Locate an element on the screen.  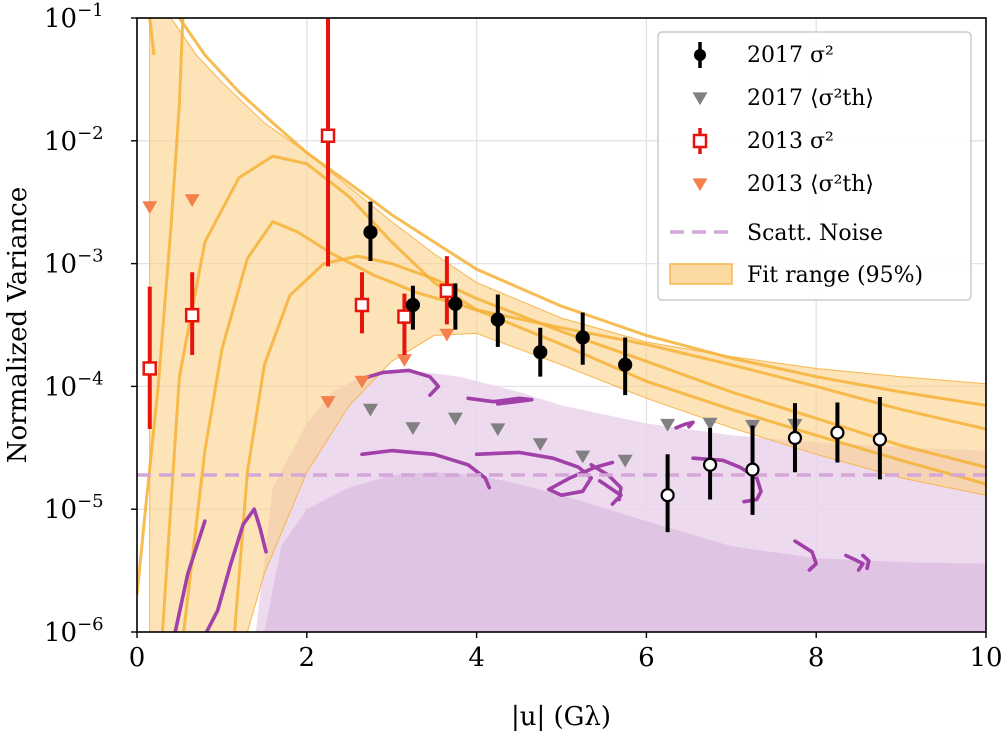
x-tick-label: 2 is located at coordinates (307, 658).